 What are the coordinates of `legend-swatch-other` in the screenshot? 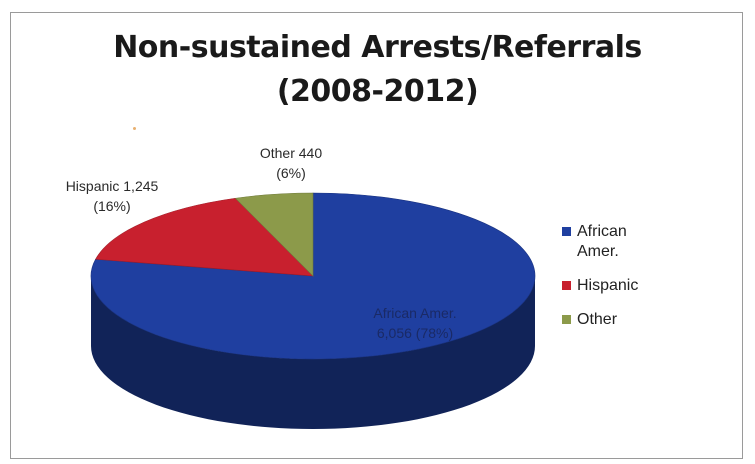 It's located at (566, 319).